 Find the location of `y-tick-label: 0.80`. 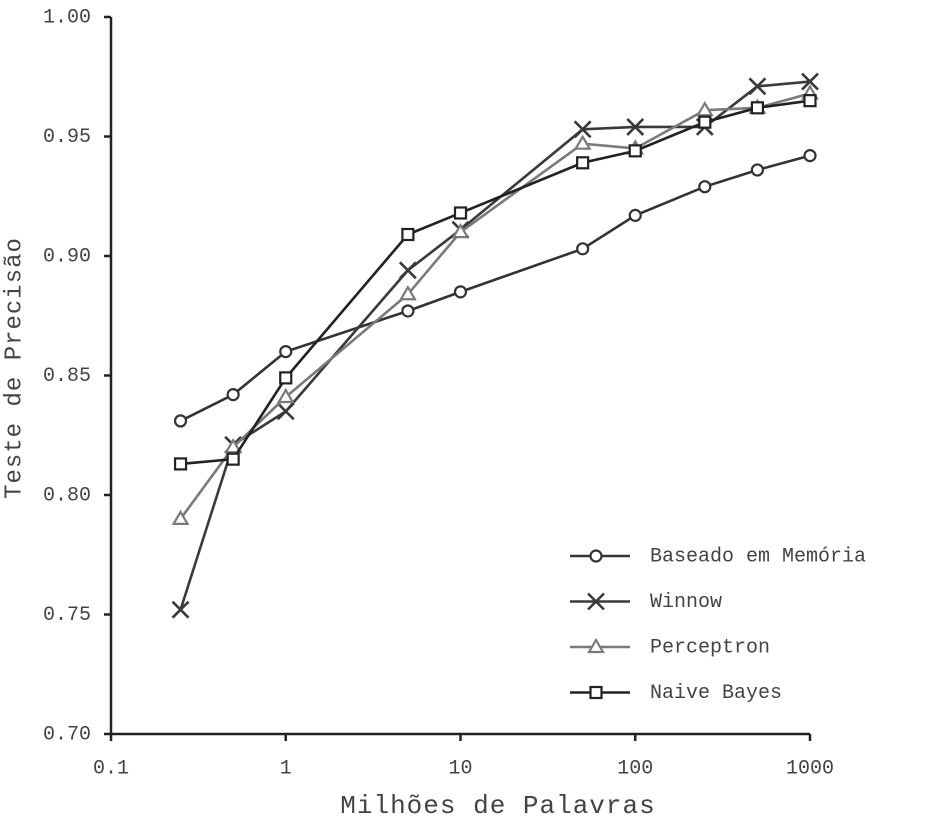

y-tick-label: 0.80 is located at coordinates (67, 495).